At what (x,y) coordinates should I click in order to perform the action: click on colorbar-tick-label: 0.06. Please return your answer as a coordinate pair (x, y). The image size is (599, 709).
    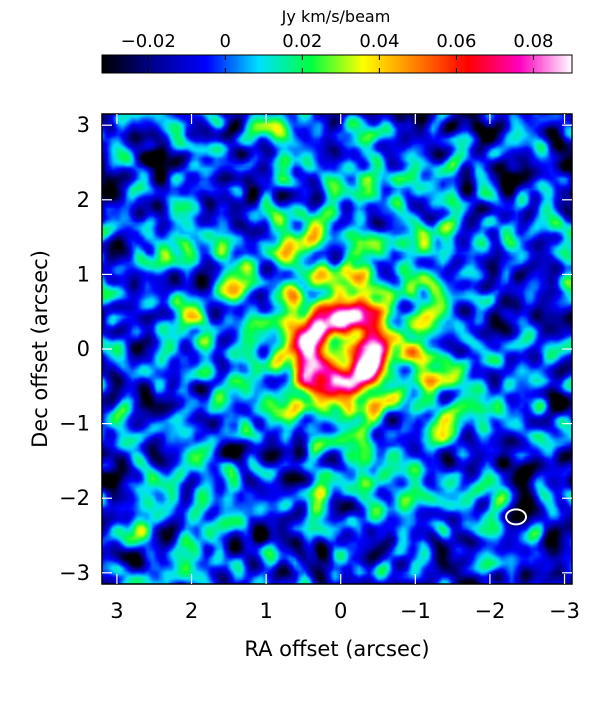
    Looking at the image, I should click on (456, 41).